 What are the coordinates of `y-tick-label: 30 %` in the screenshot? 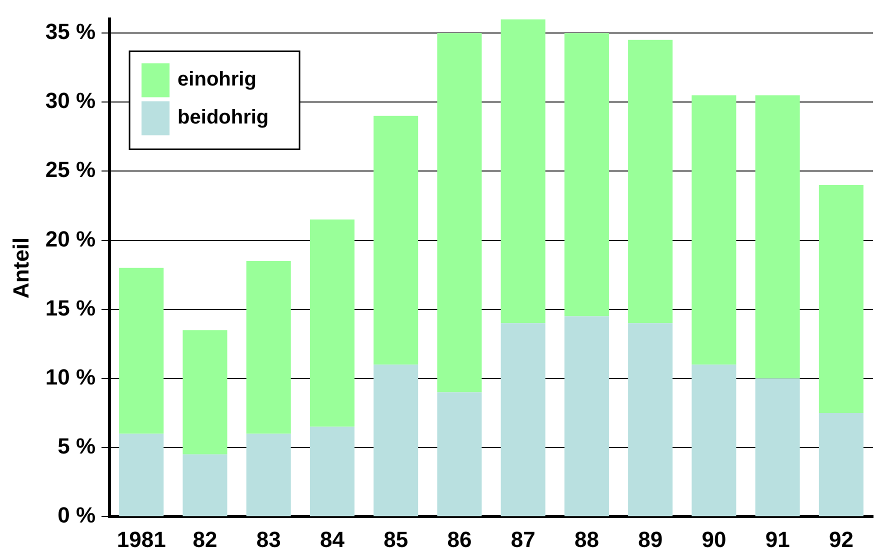 It's located at (70, 101).